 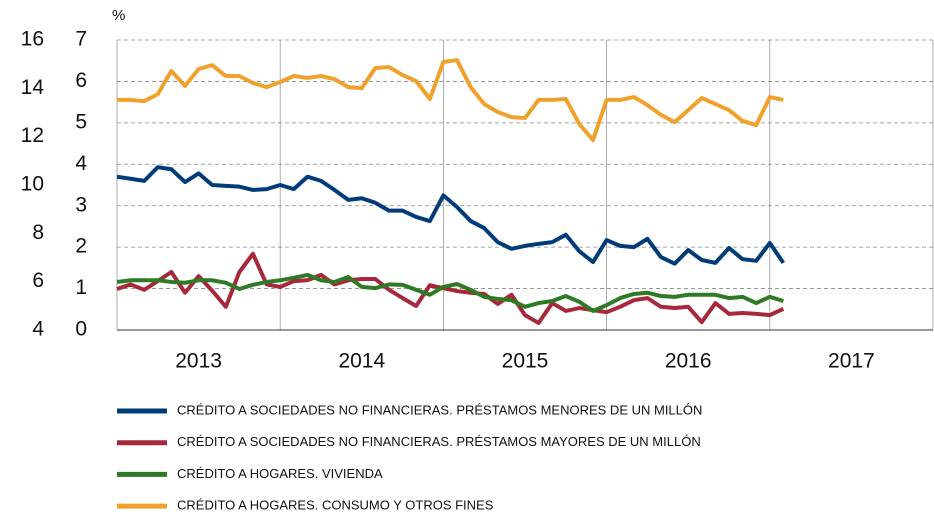 What do you see at coordinates (361, 361) in the screenshot?
I see `x-tick-label: 2014` at bounding box center [361, 361].